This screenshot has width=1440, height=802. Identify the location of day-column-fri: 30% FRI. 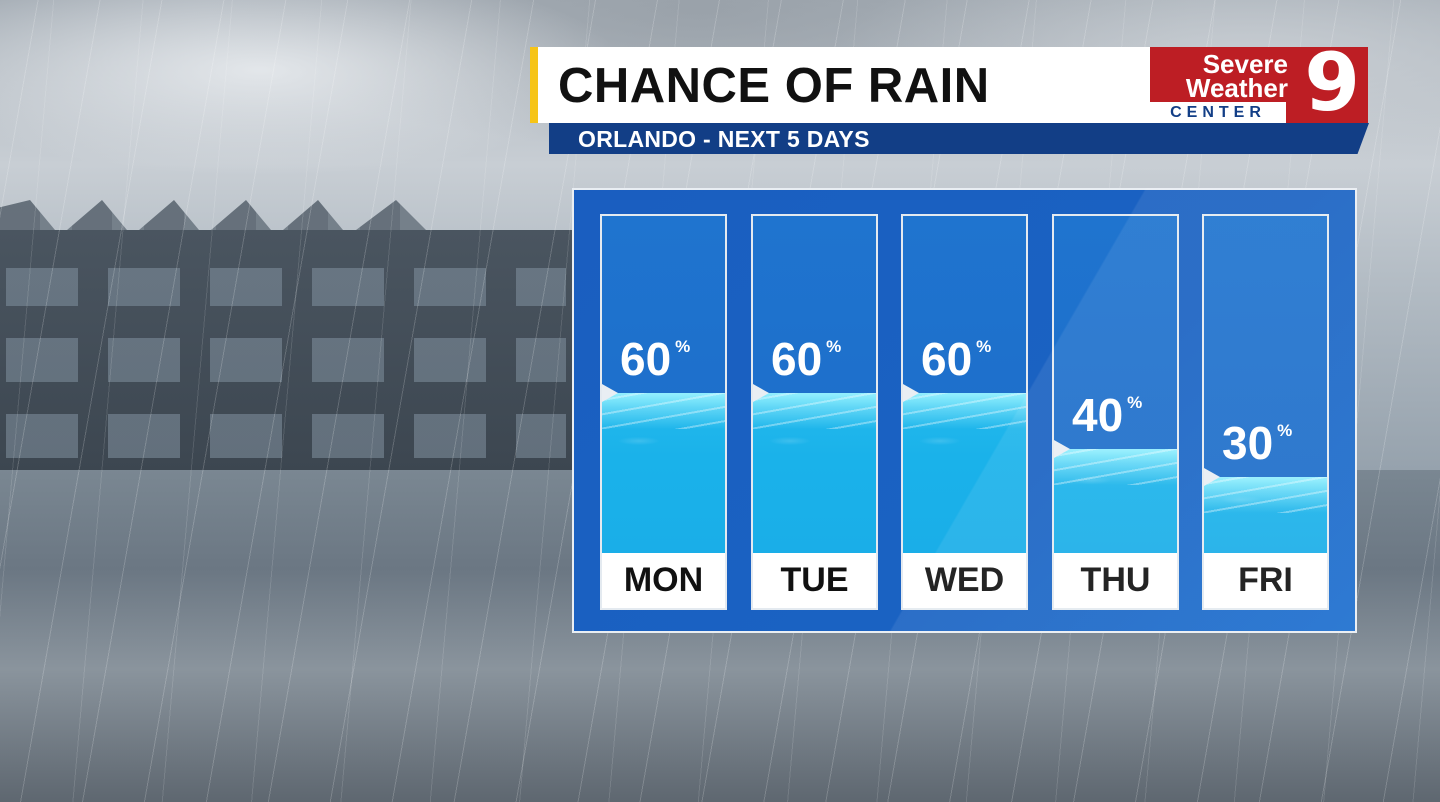
(1265, 412).